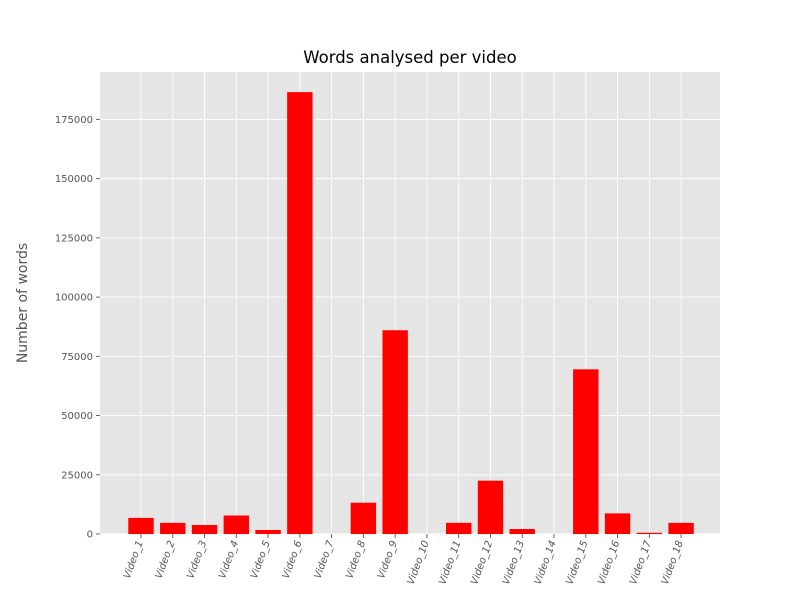  Describe the element at coordinates (77, 475) in the screenshot. I see `y-tick-label: 25000` at that location.